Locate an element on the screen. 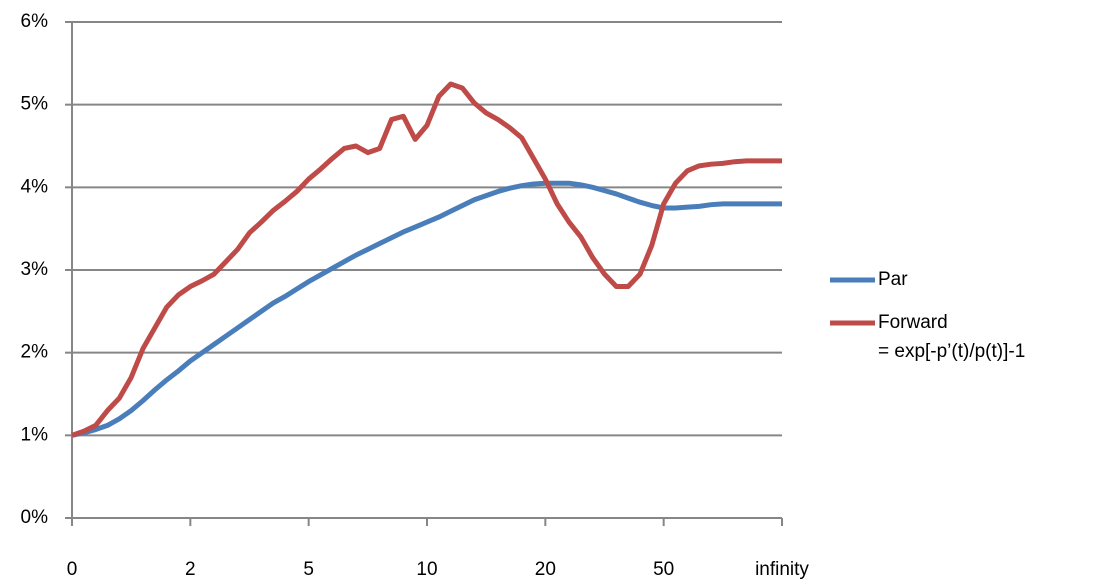 The width and height of the screenshot is (1109, 581). y-tick-label: 0% is located at coordinates (35, 517).